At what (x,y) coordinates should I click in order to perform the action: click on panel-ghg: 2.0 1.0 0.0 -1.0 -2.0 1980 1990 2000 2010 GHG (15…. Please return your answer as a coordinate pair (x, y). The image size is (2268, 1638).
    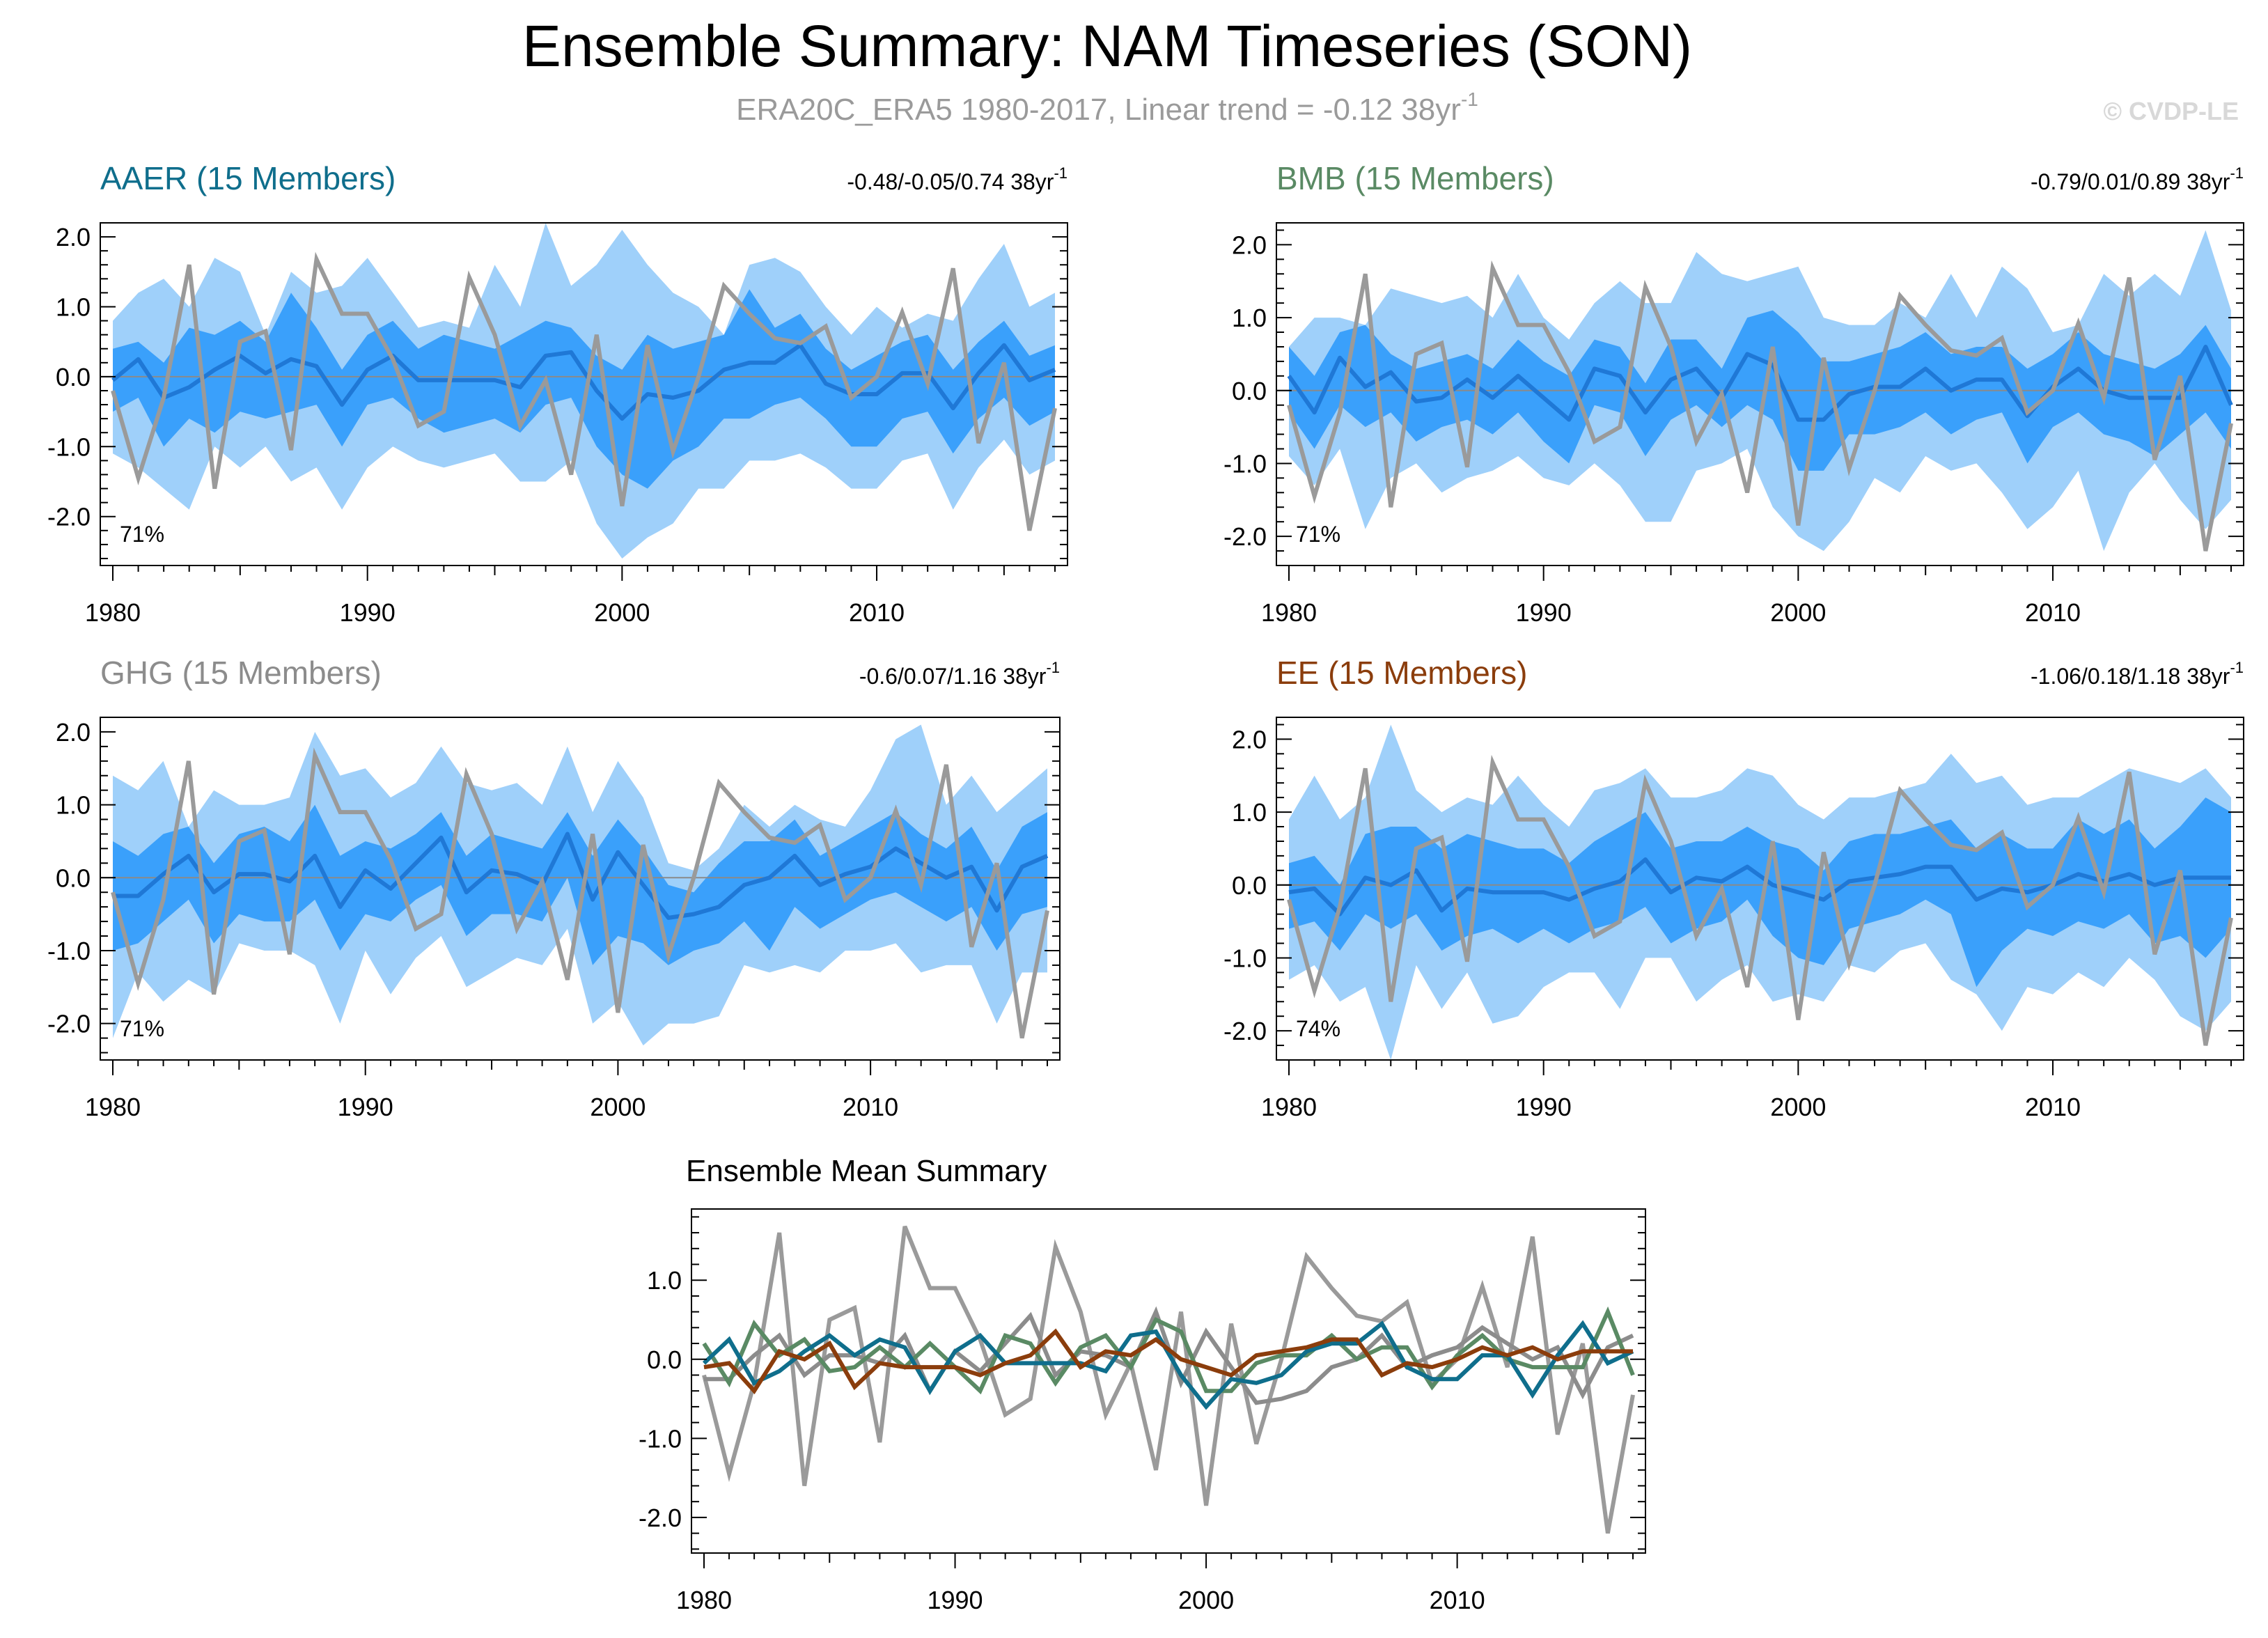
    Looking at the image, I should click on (554, 888).